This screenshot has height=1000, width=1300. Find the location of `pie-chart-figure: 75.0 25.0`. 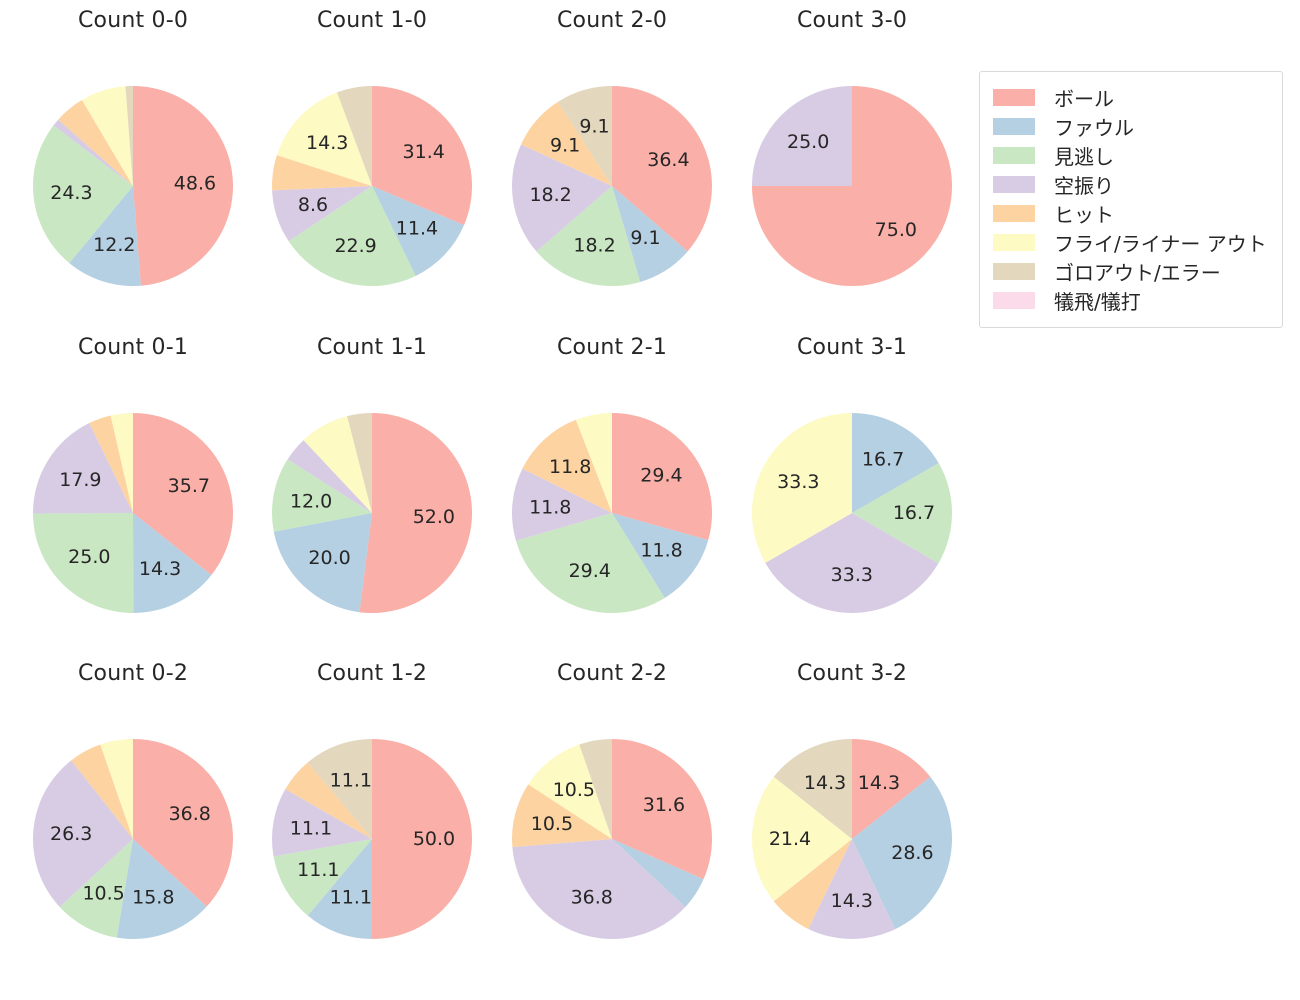

pie-chart-figure: 75.0 25.0 is located at coordinates (852, 186).